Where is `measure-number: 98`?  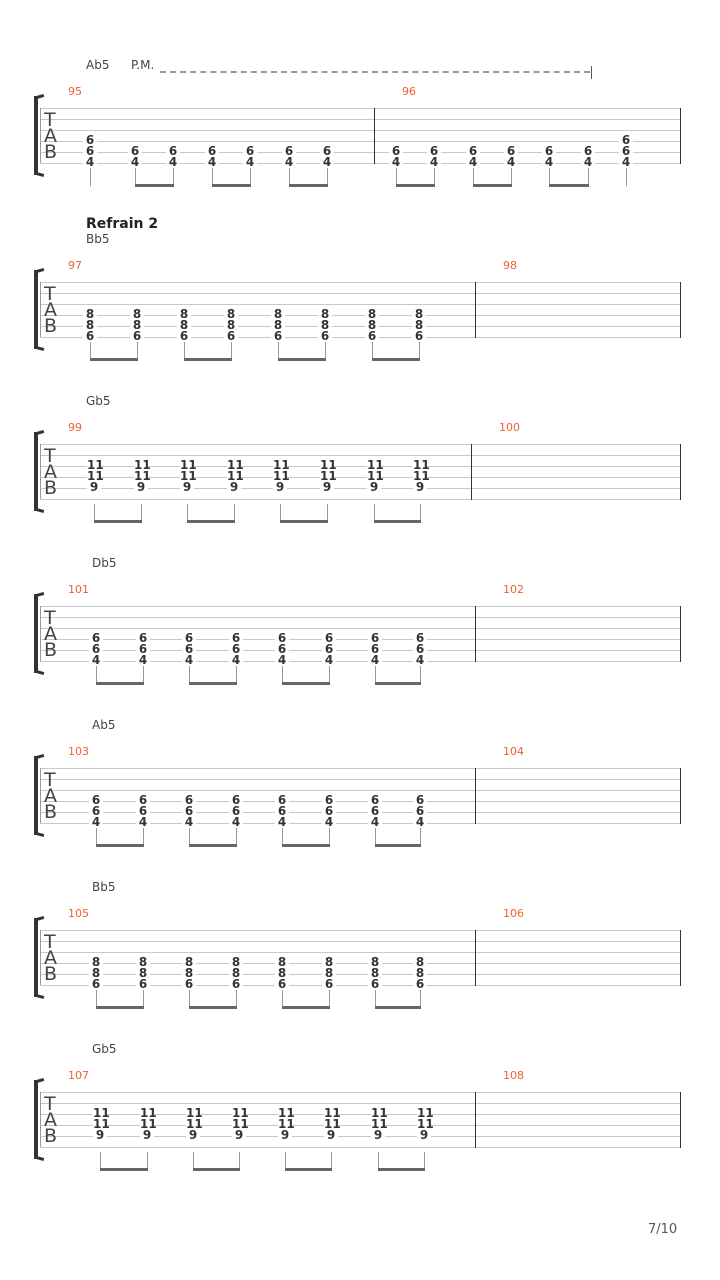 measure-number: 98 is located at coordinates (510, 265).